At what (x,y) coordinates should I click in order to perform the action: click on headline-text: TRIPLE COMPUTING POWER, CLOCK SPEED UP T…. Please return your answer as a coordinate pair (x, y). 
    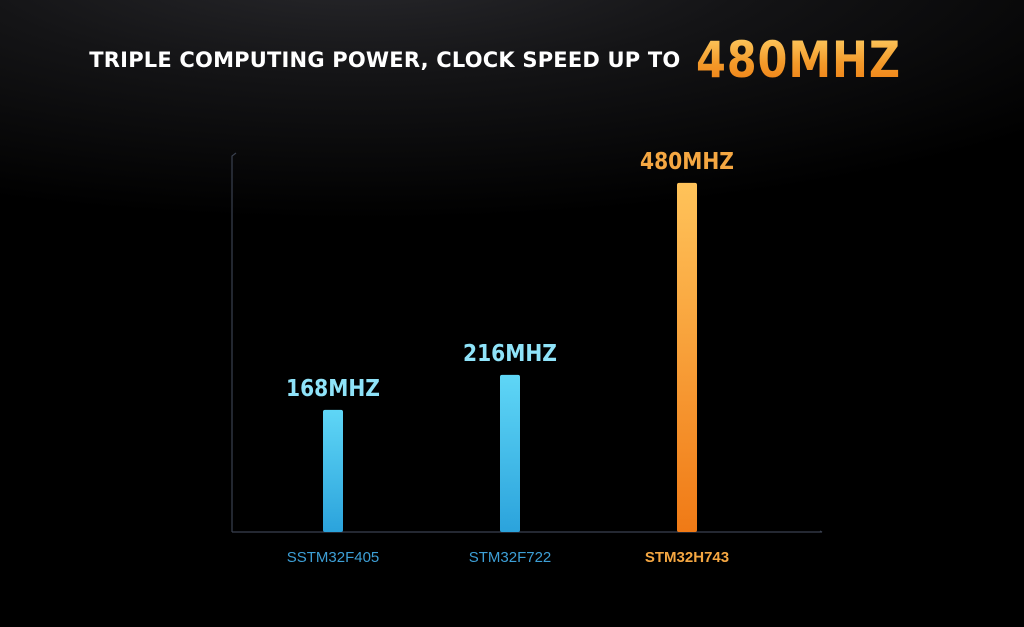
    Looking at the image, I should click on (385, 60).